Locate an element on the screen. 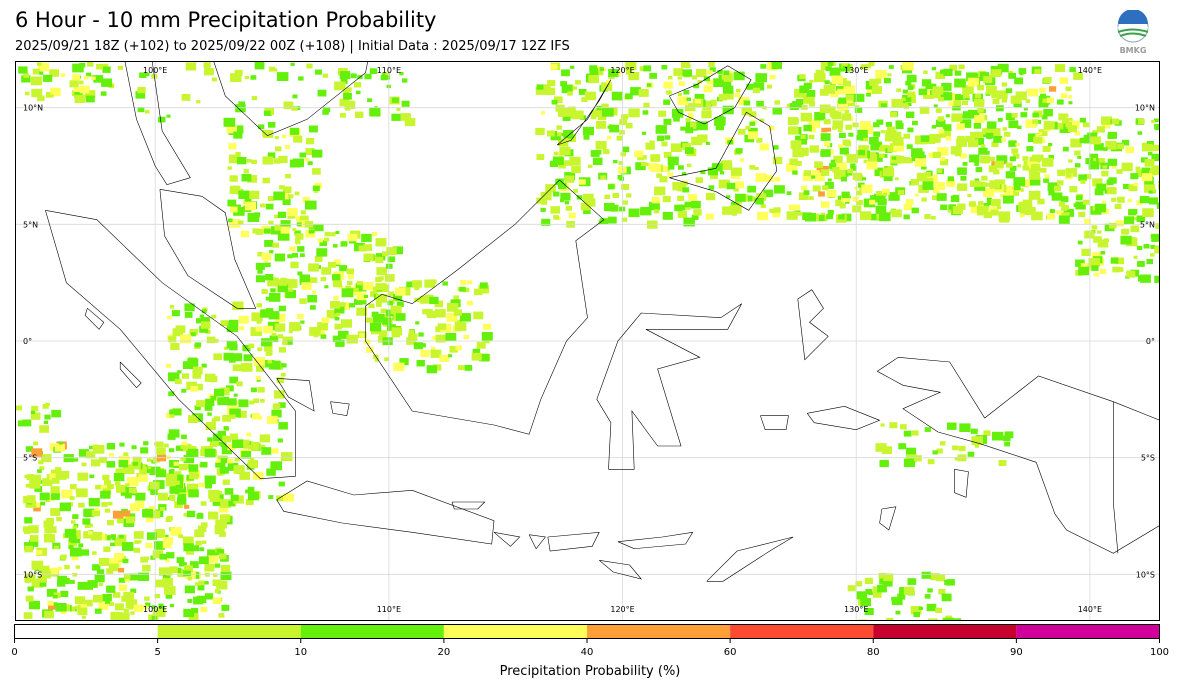  coastline-boundary is located at coordinates (1116, 477).